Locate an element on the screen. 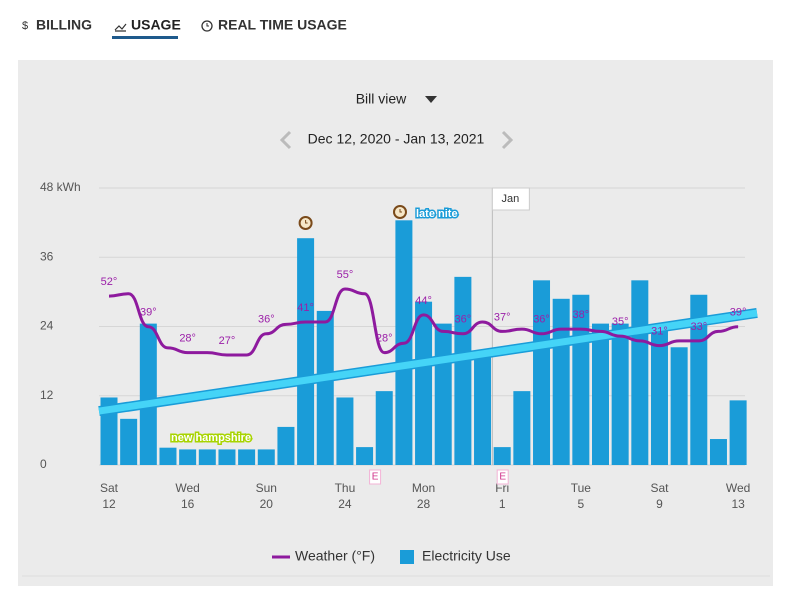 This screenshot has height=591, width=800. x-tick-weekday: Thu is located at coordinates (345, 488).